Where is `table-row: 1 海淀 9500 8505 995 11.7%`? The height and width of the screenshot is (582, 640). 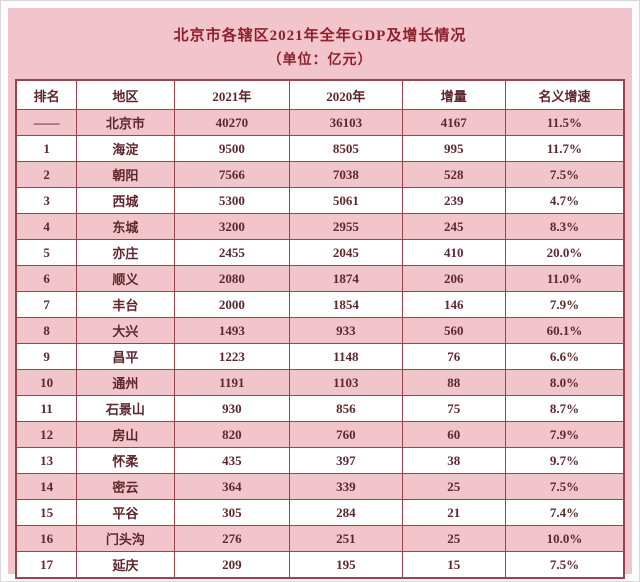 table-row: 1 海淀 9500 8505 995 11.7% is located at coordinates (320, 148).